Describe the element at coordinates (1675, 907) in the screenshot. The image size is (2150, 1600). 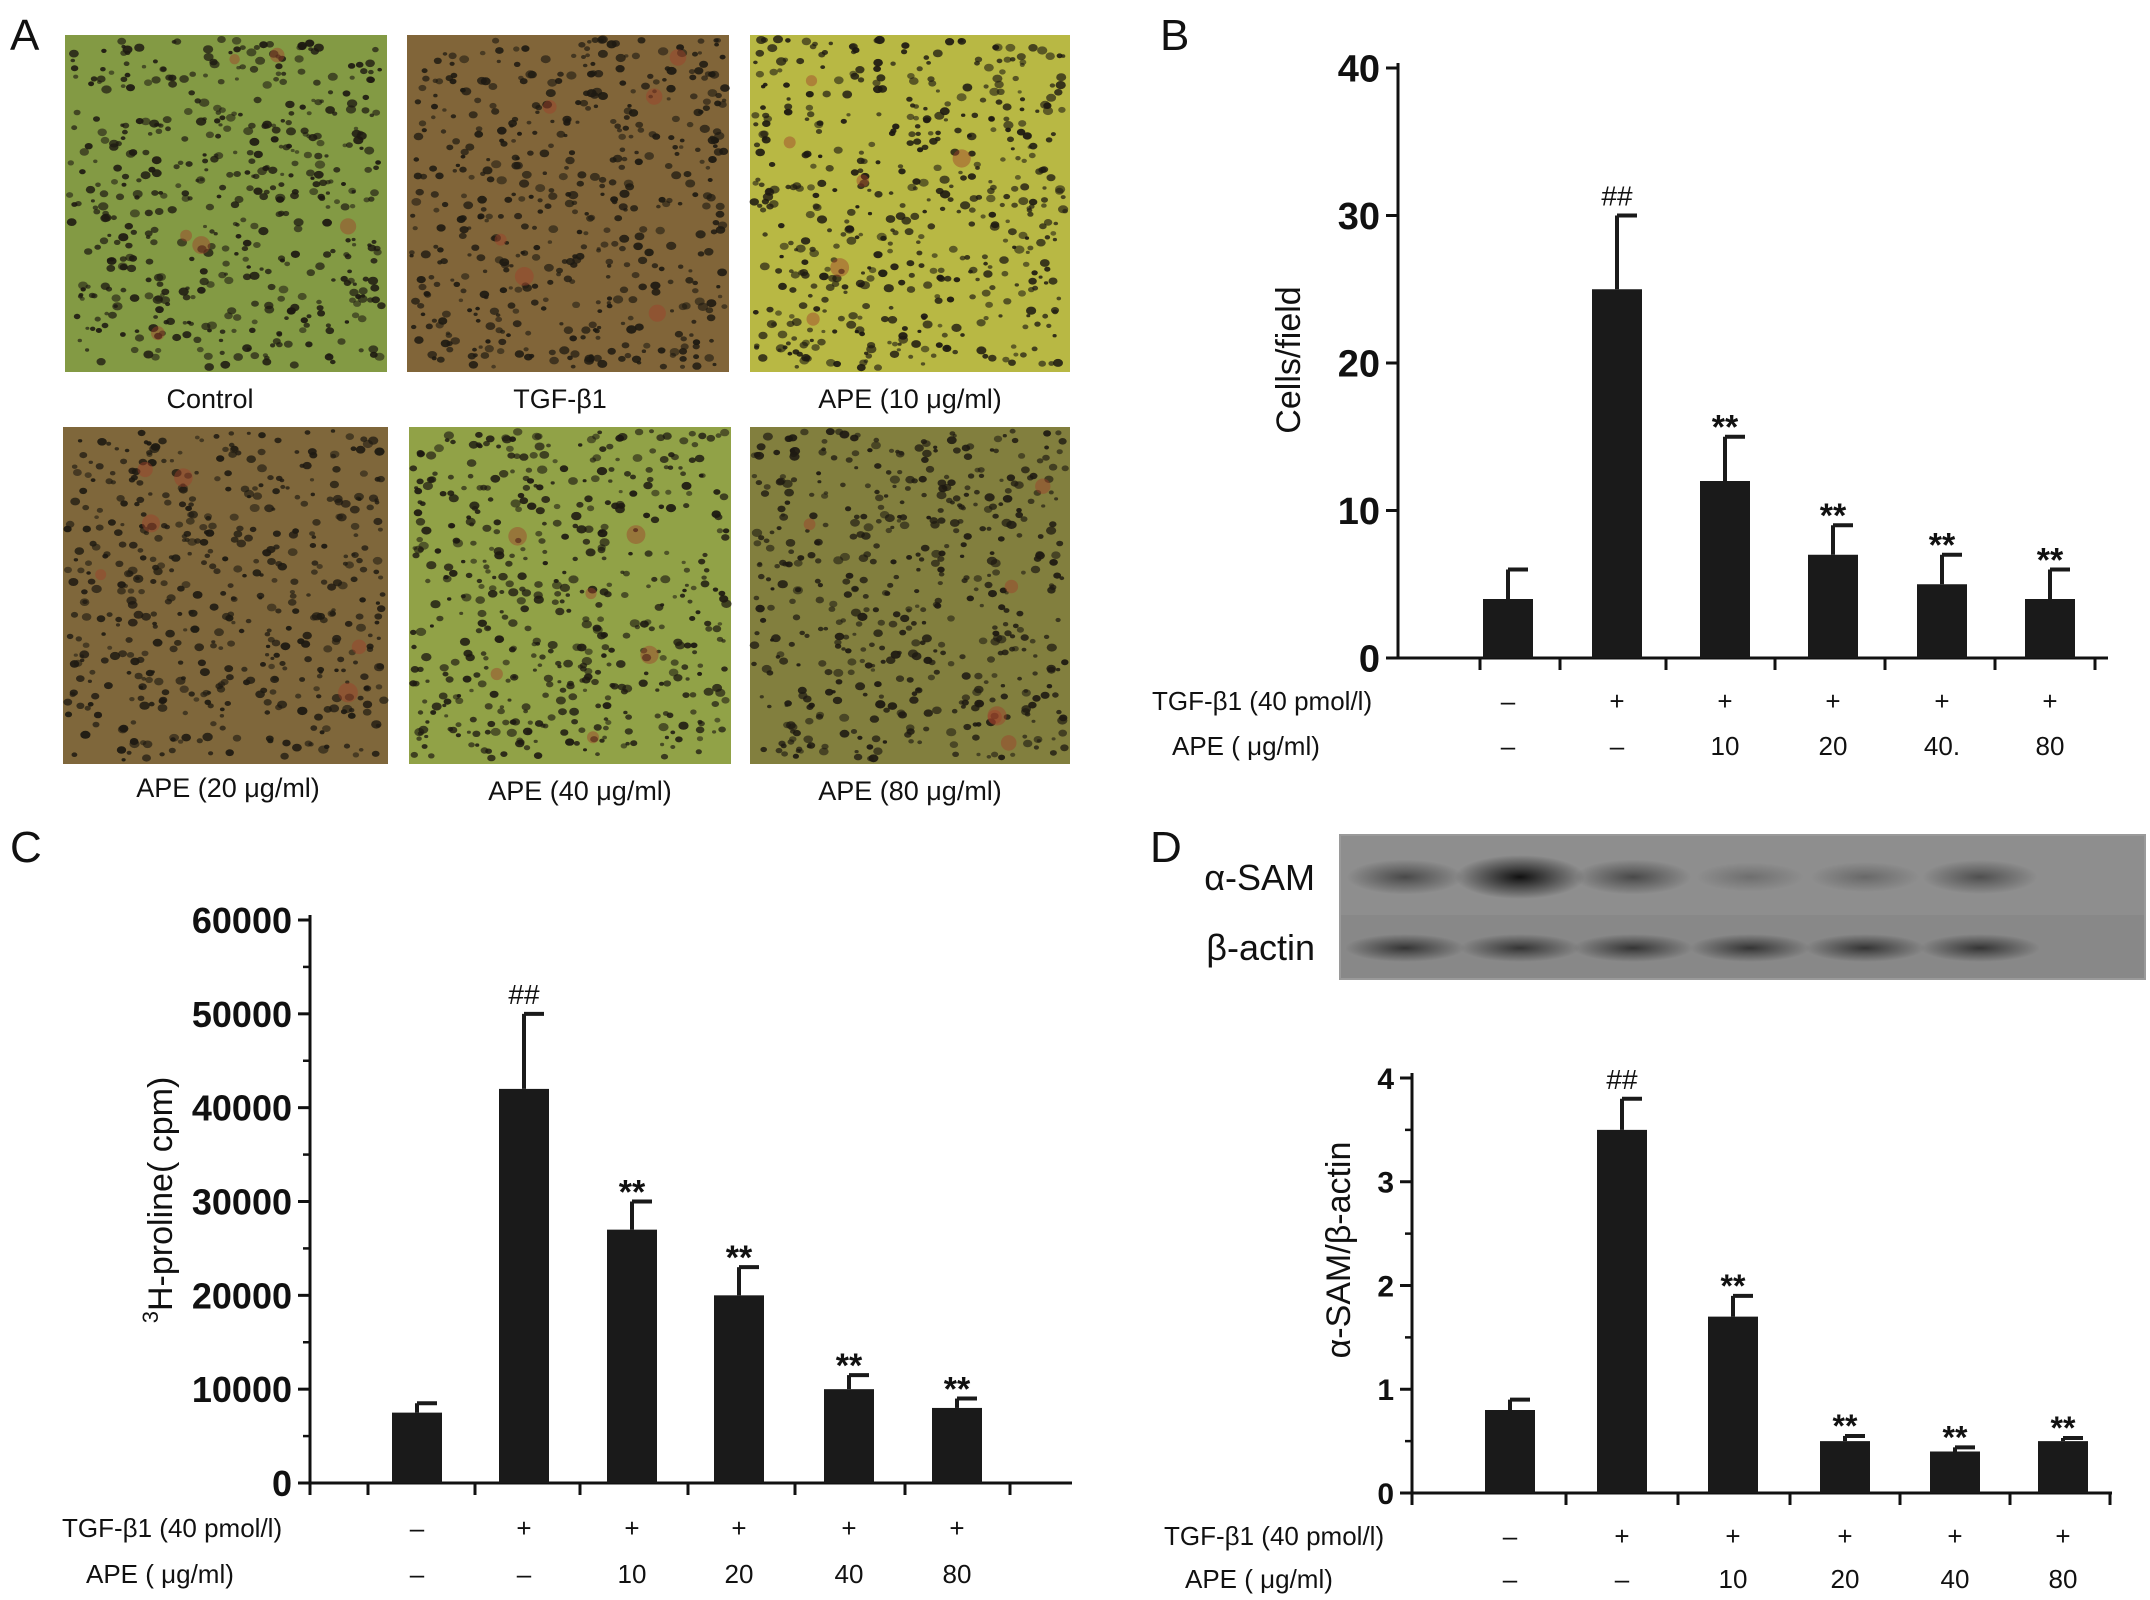
I see `western-blot: α-SAM β-actin` at that location.